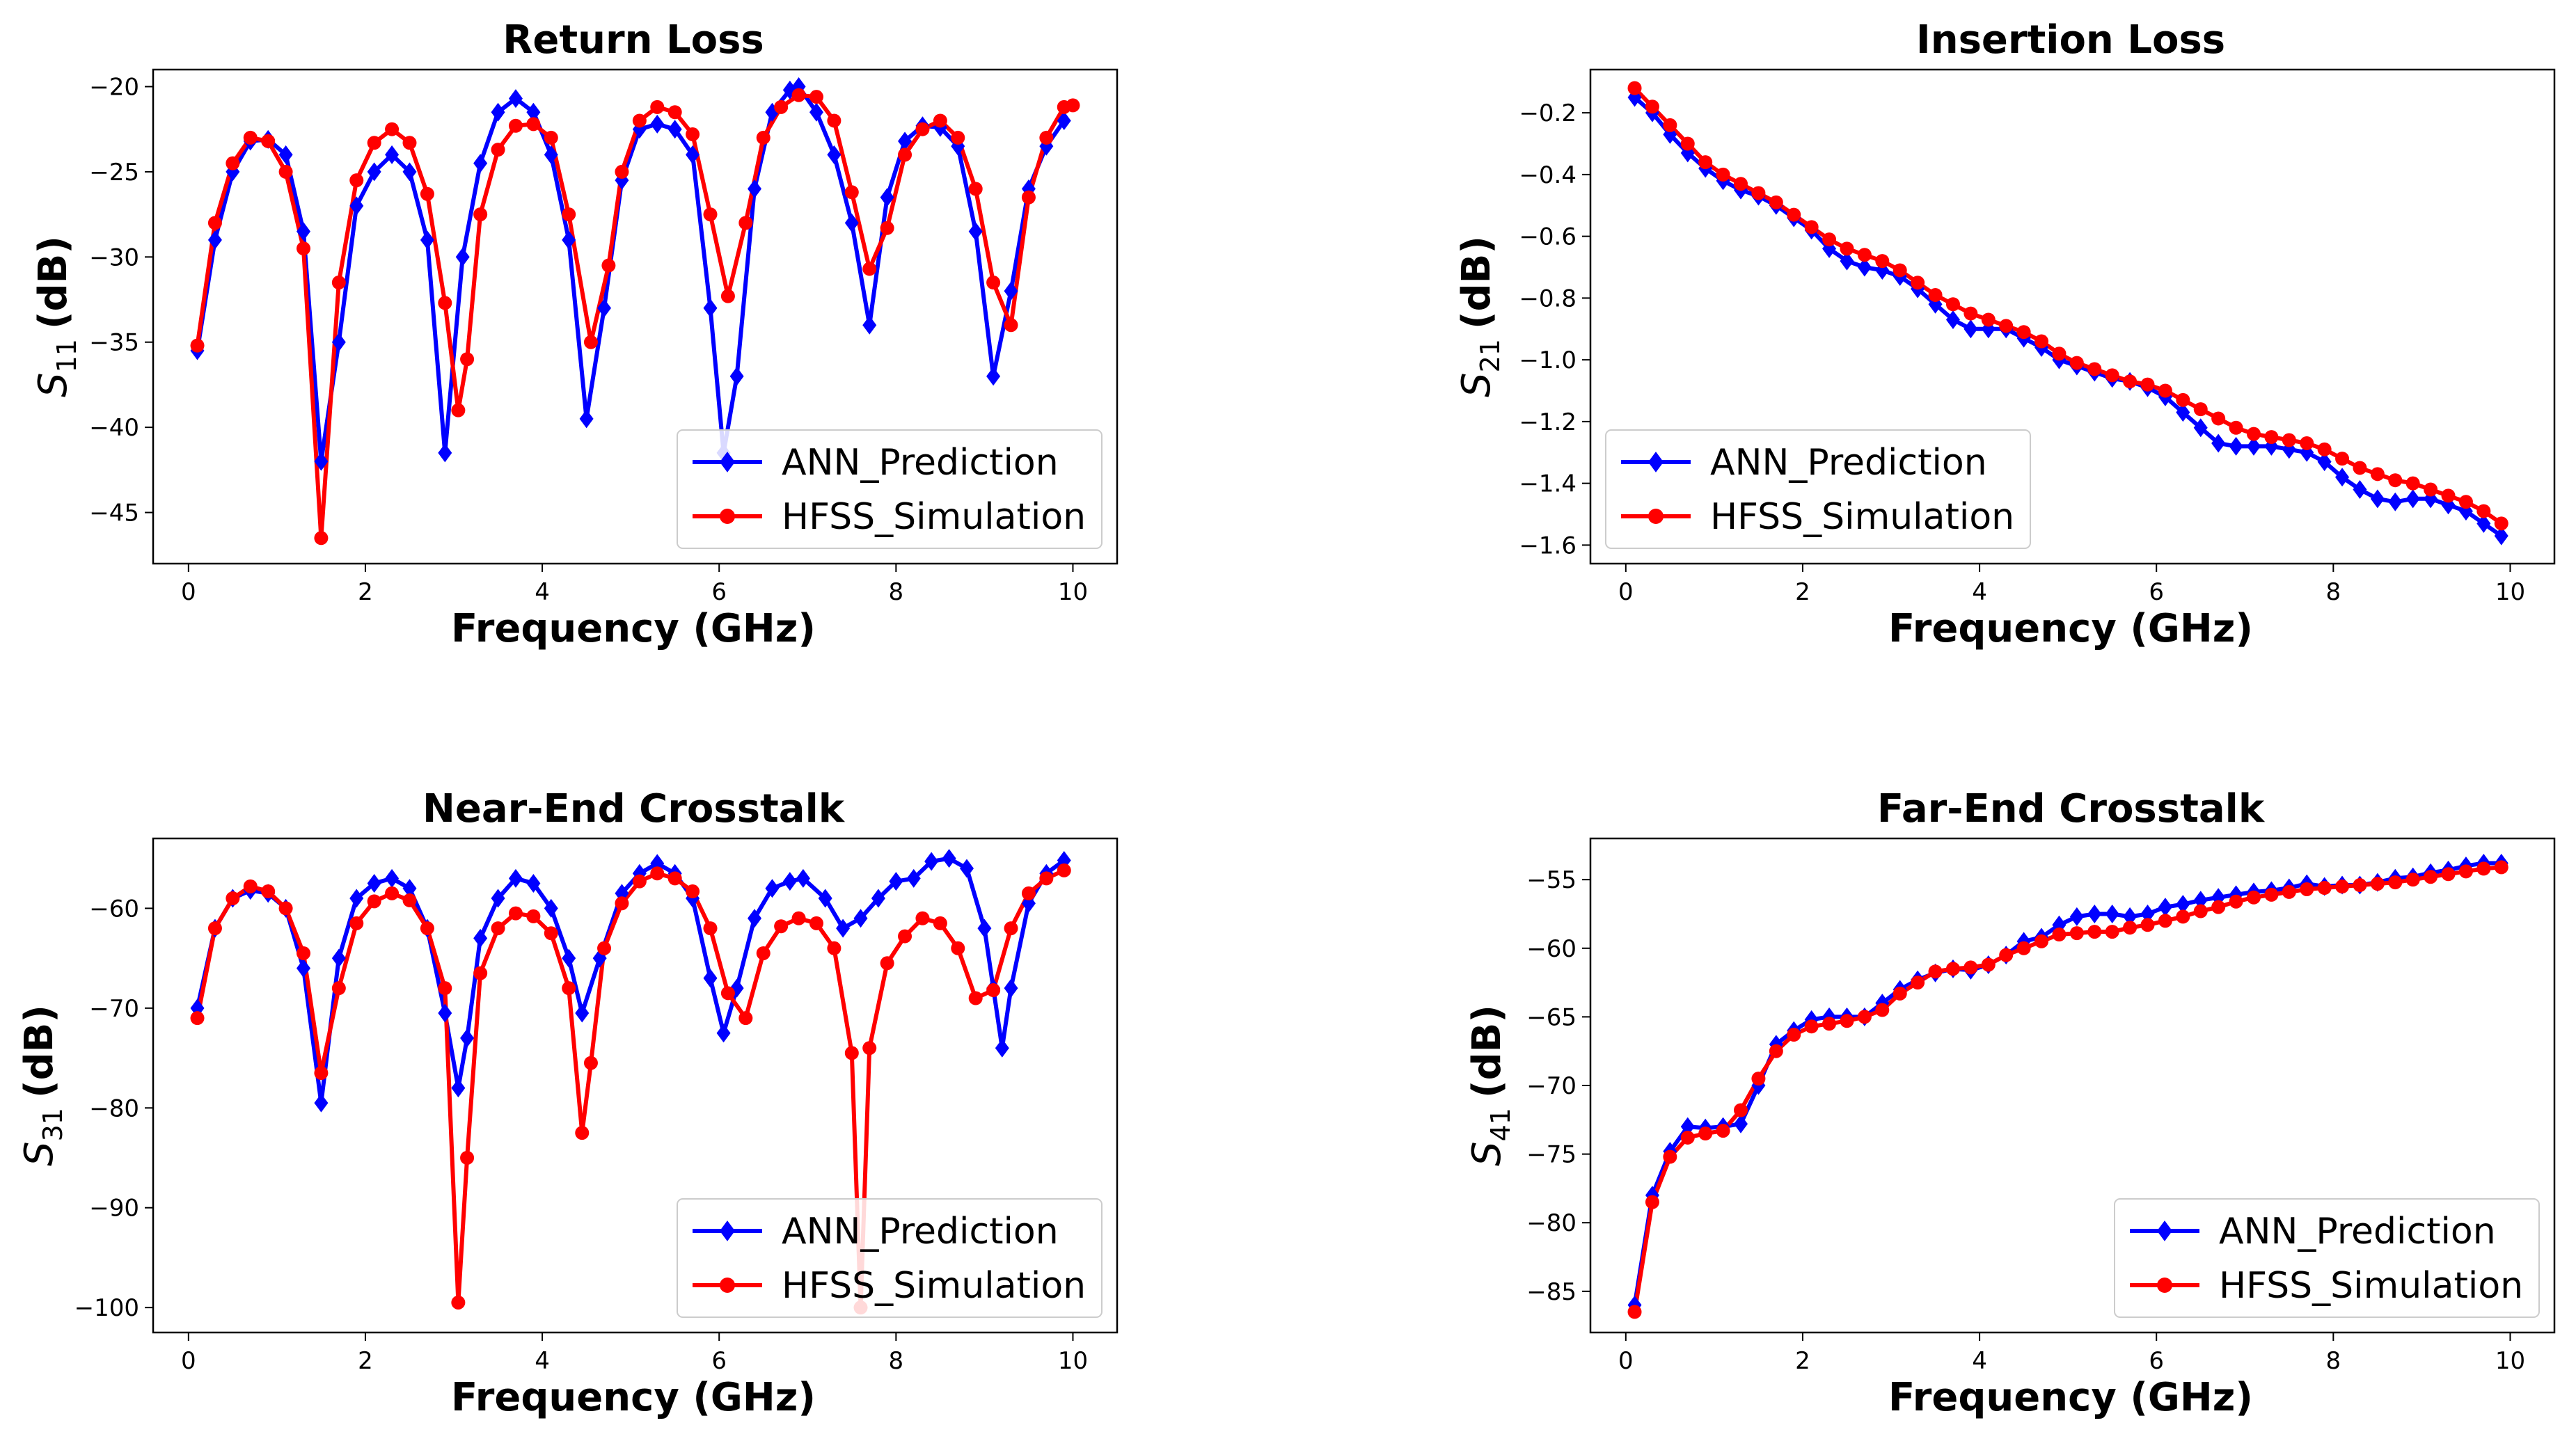 Image resolution: width=2576 pixels, height=1448 pixels. Describe the element at coordinates (1551, 880) in the screenshot. I see `y-tick-label: −55` at that location.